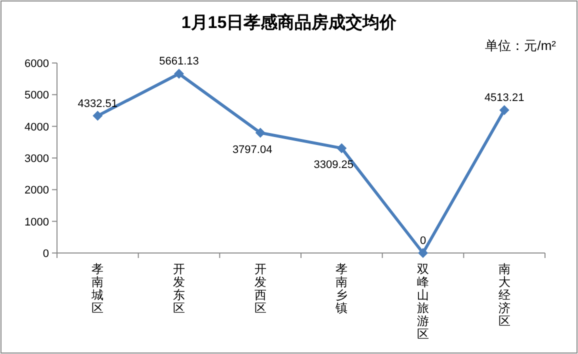 Image resolution: width=578 pixels, height=354 pixels. Describe the element at coordinates (504, 98) in the screenshot. I see `data-label: 4513.21` at that location.